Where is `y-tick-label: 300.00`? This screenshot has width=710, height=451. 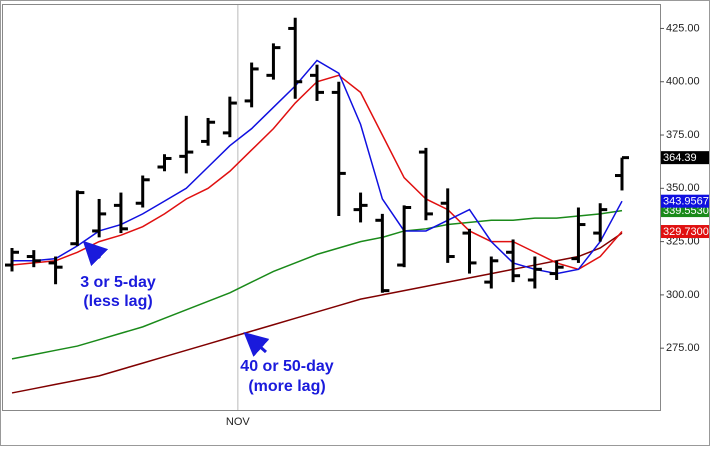
y-tick-label: 300.00 is located at coordinates (683, 295).